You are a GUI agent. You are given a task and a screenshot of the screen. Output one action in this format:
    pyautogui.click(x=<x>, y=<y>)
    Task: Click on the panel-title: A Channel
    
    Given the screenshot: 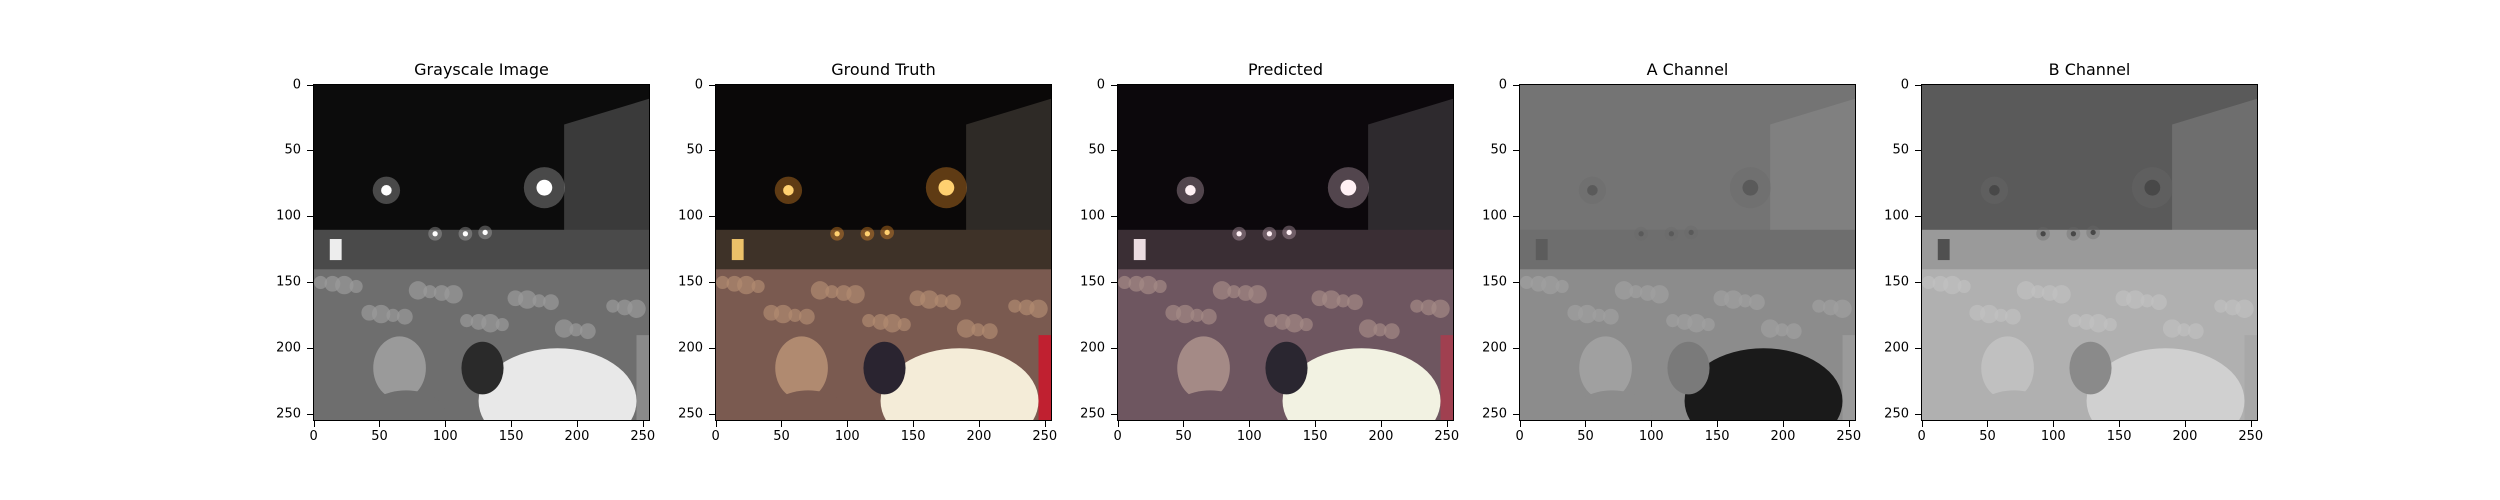 What is the action you would take?
    pyautogui.click(x=1687, y=69)
    